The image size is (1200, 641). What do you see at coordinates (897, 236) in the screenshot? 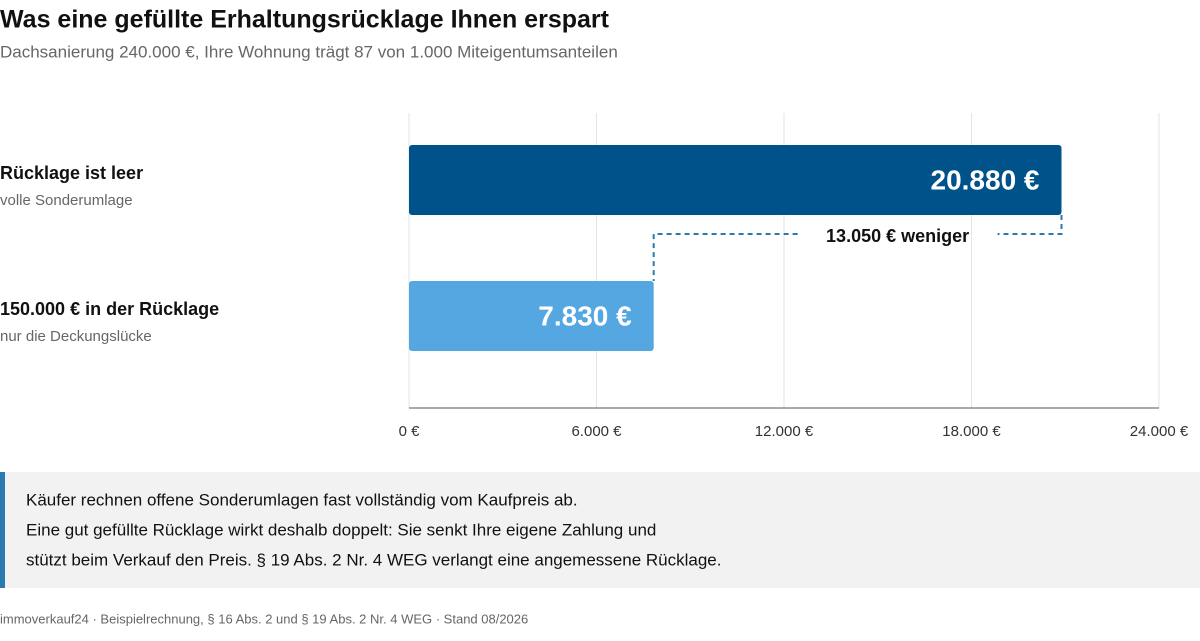
I see `annotation: 13.050 € weniger` at bounding box center [897, 236].